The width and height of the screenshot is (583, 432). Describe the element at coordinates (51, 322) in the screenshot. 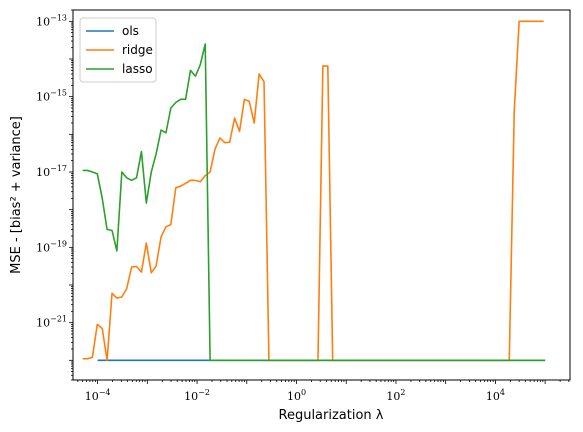

I see `y-tick-label: 10−21` at that location.